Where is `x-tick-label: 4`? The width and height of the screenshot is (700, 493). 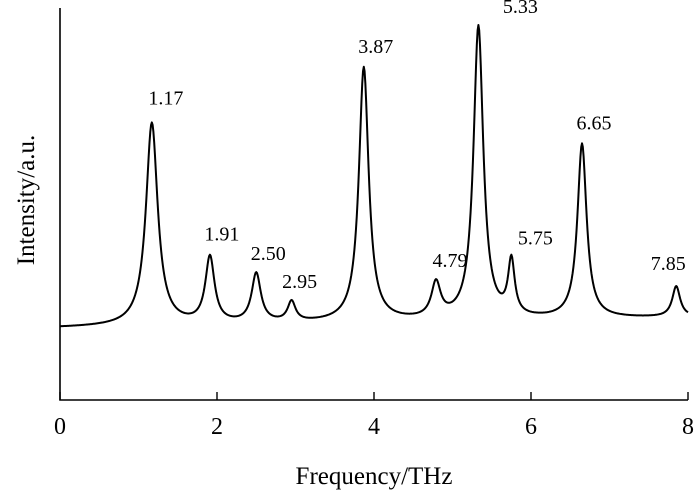 x-tick-label: 4 is located at coordinates (374, 427).